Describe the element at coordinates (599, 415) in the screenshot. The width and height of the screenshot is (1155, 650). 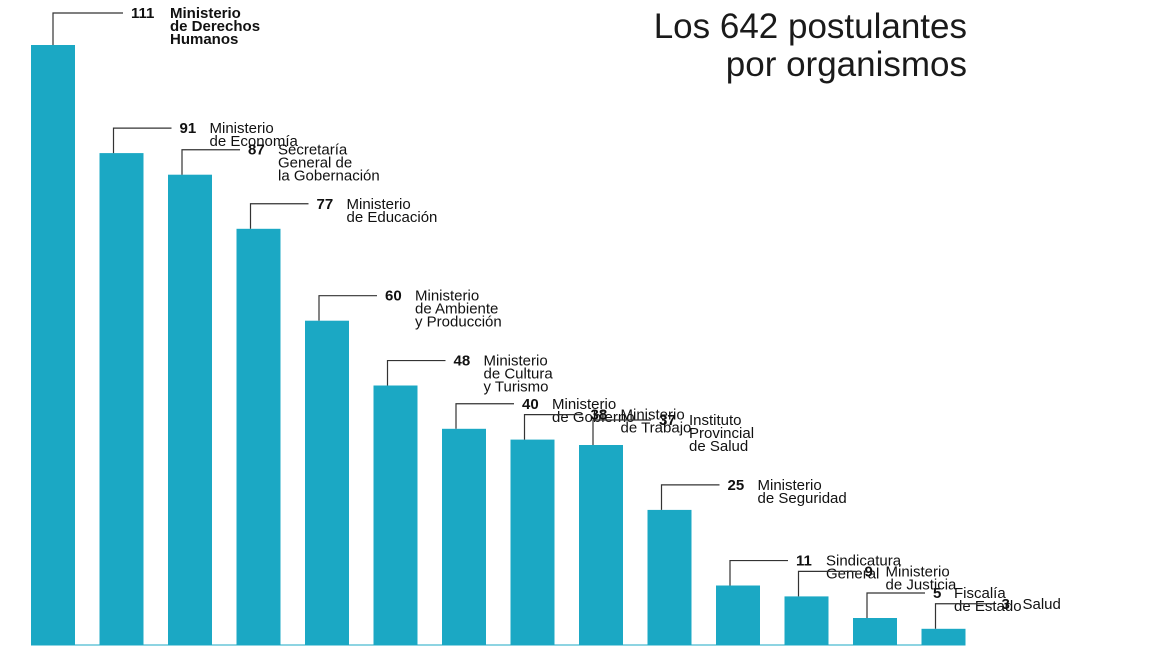
I see `data-label: 38` at that location.